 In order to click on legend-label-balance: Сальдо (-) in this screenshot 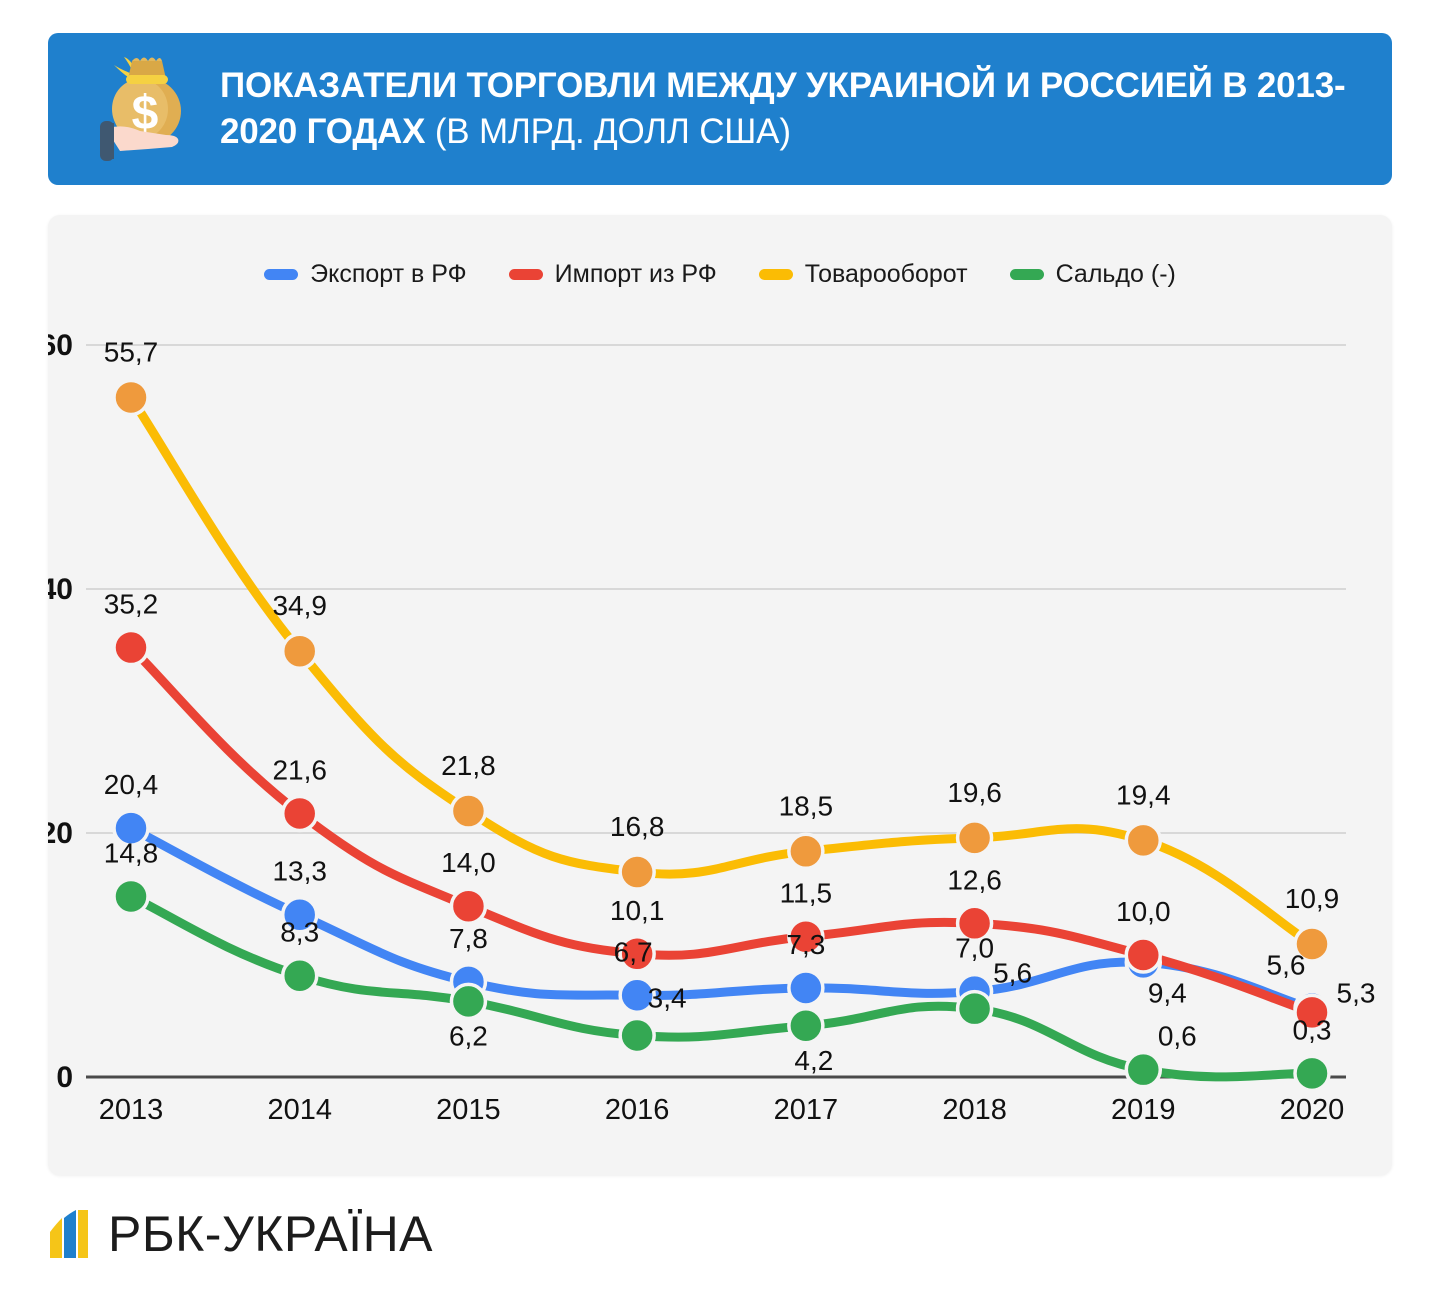, I will do `click(1115, 274)`.